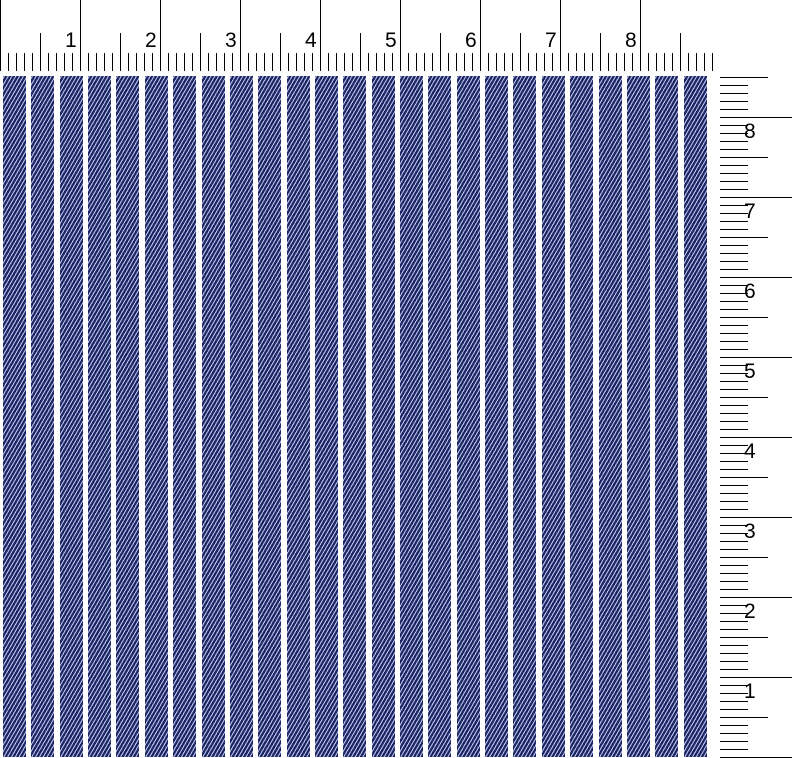 The image size is (792, 758). I want to click on side-ruler: 8 7 6 5 4 3 2 1, so click(752, 415).